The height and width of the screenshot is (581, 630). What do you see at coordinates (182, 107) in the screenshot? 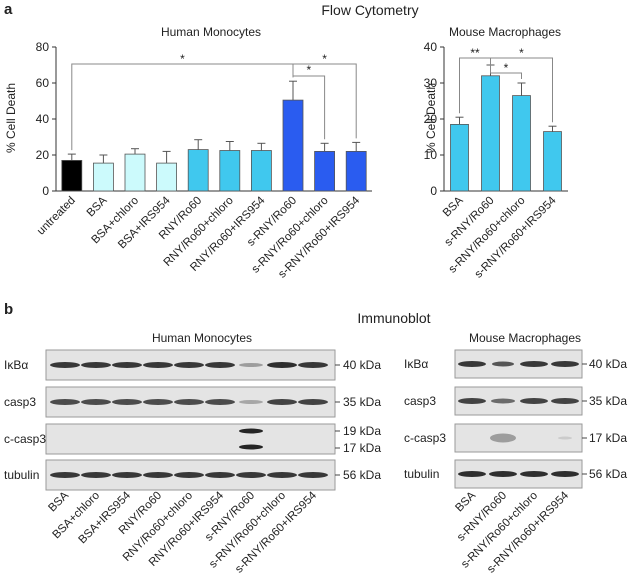
I see `human-significance-bracket` at bounding box center [182, 107].